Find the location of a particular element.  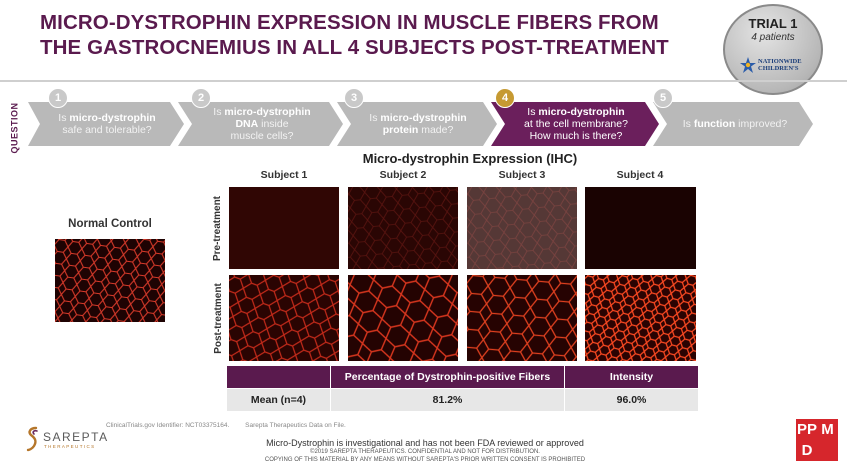

subject-3-pre-image is located at coordinates (522, 228).